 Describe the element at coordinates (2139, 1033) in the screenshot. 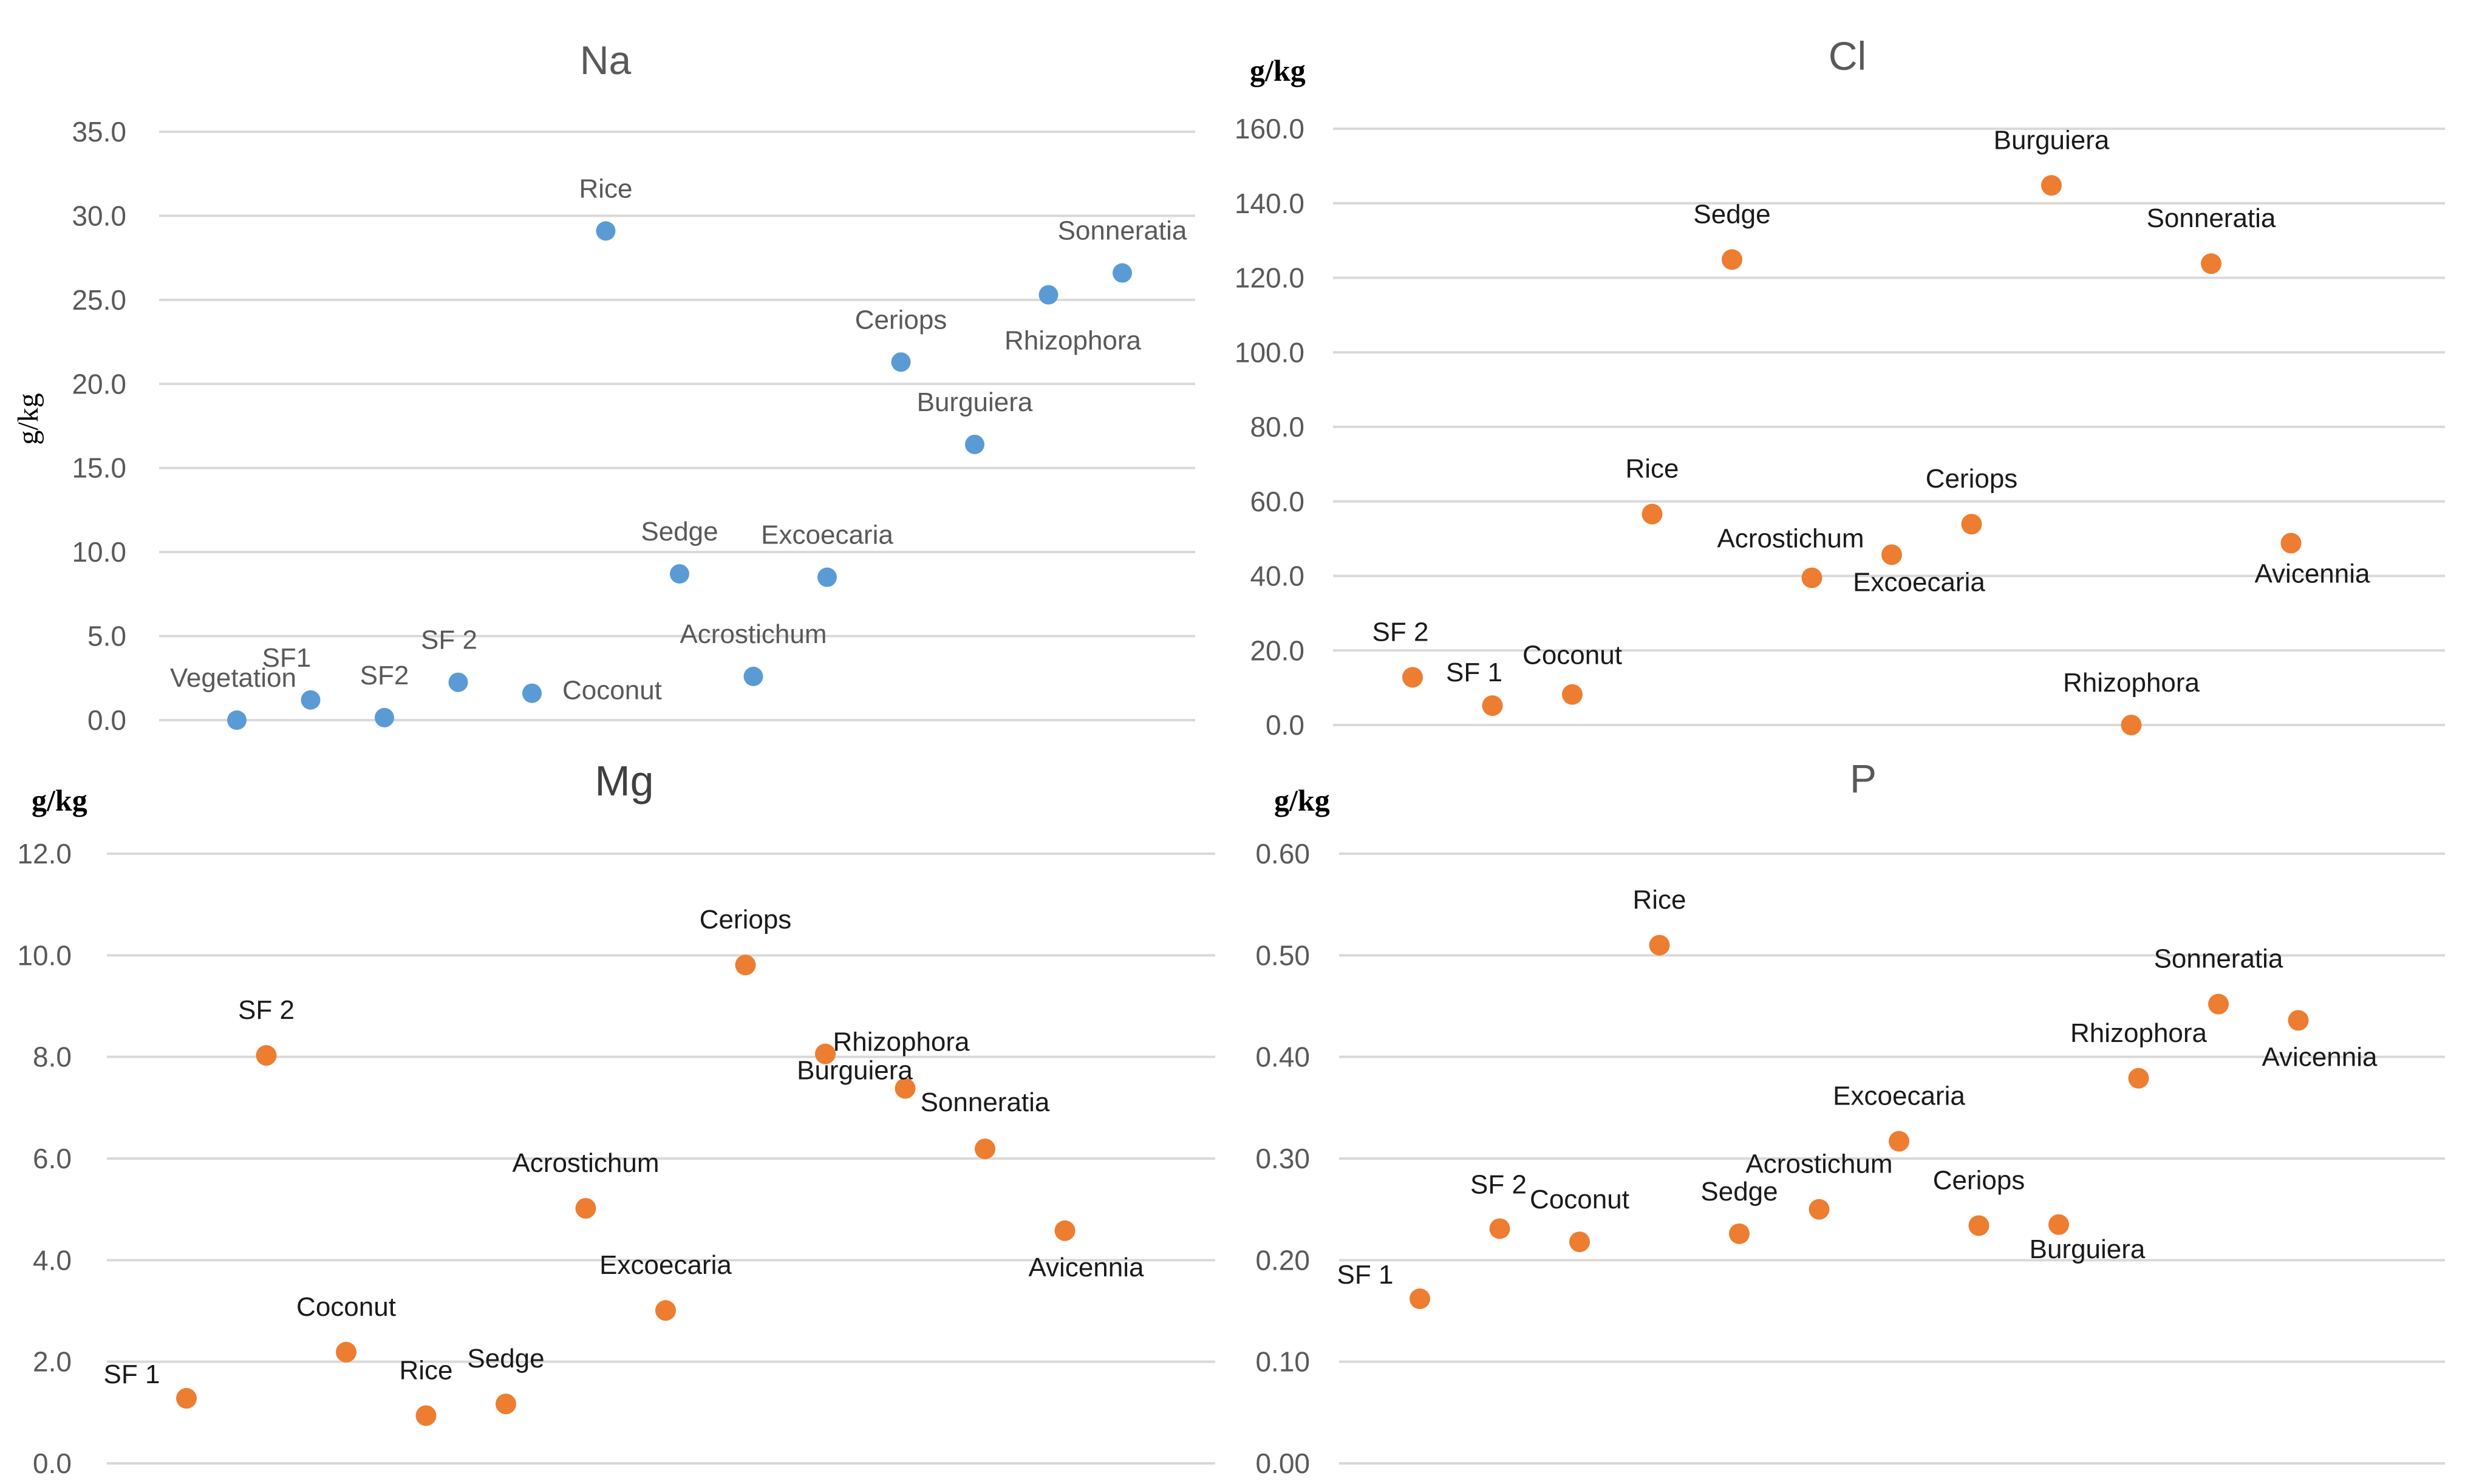

I see `p-data-label: Rhizophora` at that location.